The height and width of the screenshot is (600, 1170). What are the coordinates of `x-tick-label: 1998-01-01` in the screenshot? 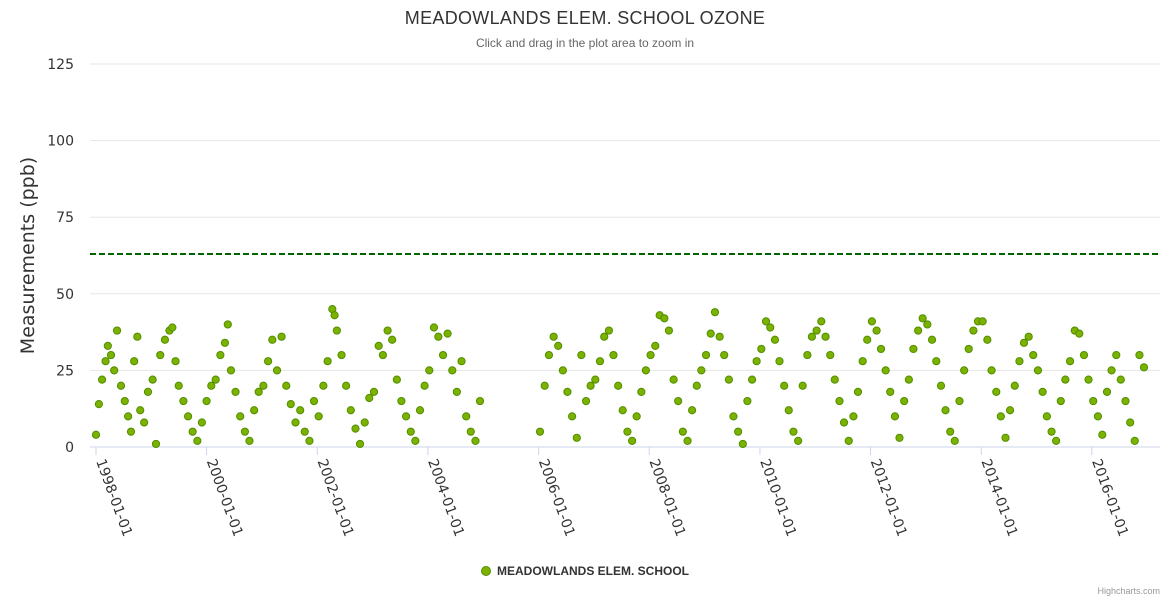 It's located at (113, 498).